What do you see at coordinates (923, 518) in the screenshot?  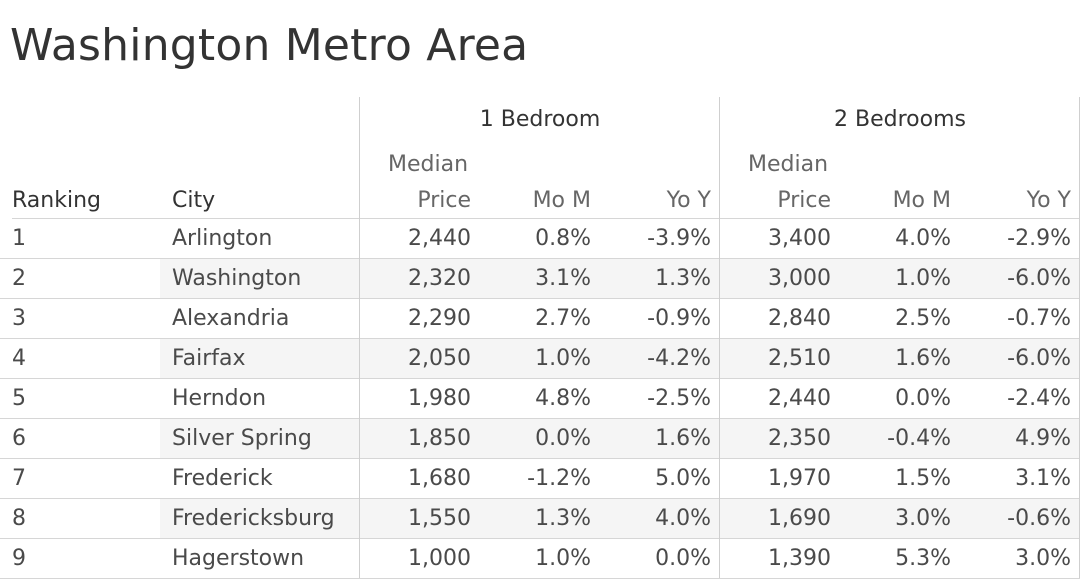 I see `cell-b2-mom: 3.0%` at bounding box center [923, 518].